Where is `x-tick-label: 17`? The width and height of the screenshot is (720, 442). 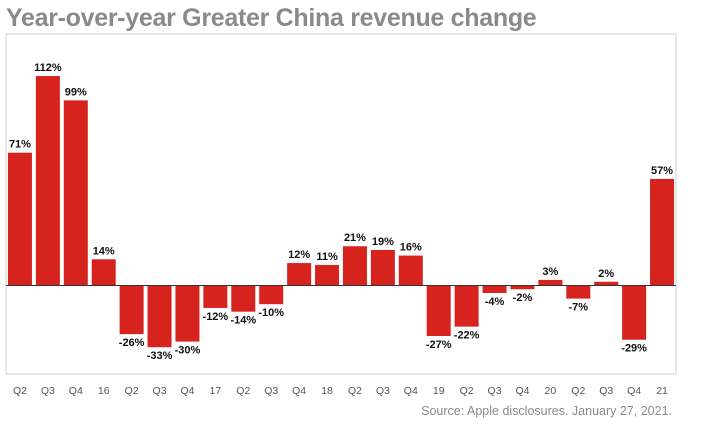
x-tick-label: 17 is located at coordinates (216, 391).